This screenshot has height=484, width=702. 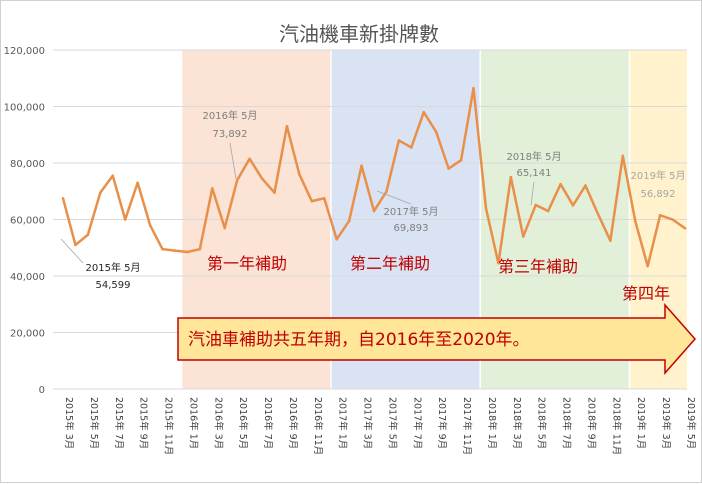 What do you see at coordinates (359, 340) in the screenshot?
I see `arrow-text: 汽油車補助共五年期，自2016年至2020年。` at bounding box center [359, 340].